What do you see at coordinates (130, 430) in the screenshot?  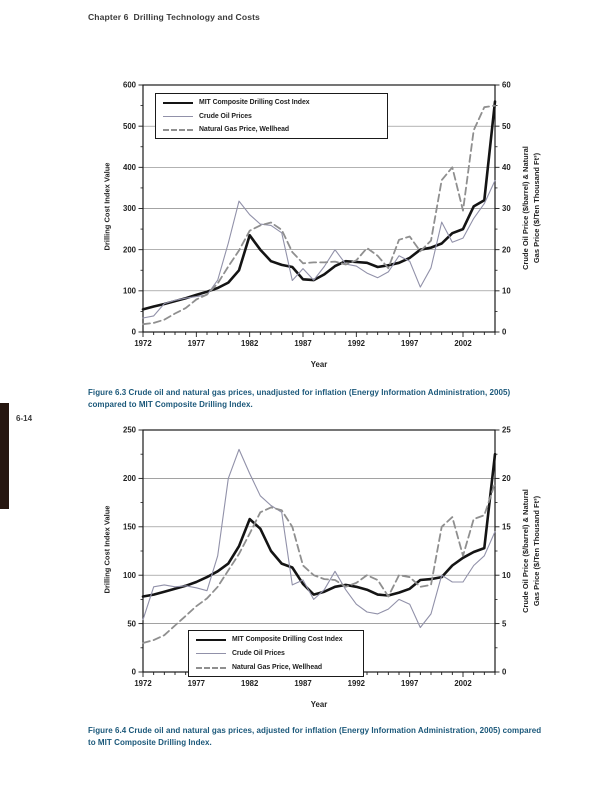 I see `y-left-tick-label: 250` at bounding box center [130, 430].